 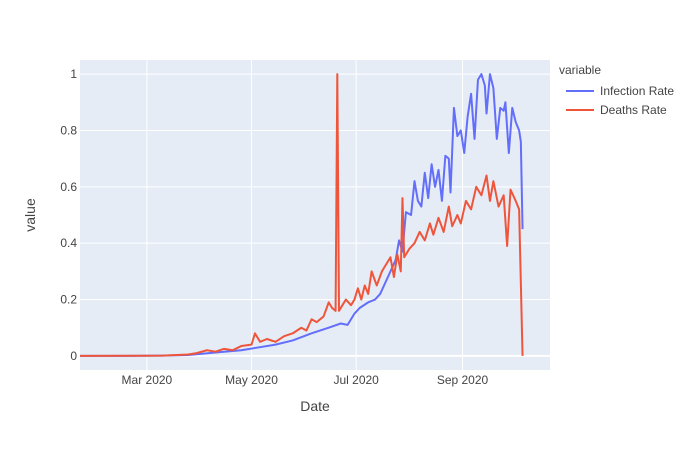 I want to click on legend: variable Infection Rate Deaths Rate, so click(x=616, y=90).